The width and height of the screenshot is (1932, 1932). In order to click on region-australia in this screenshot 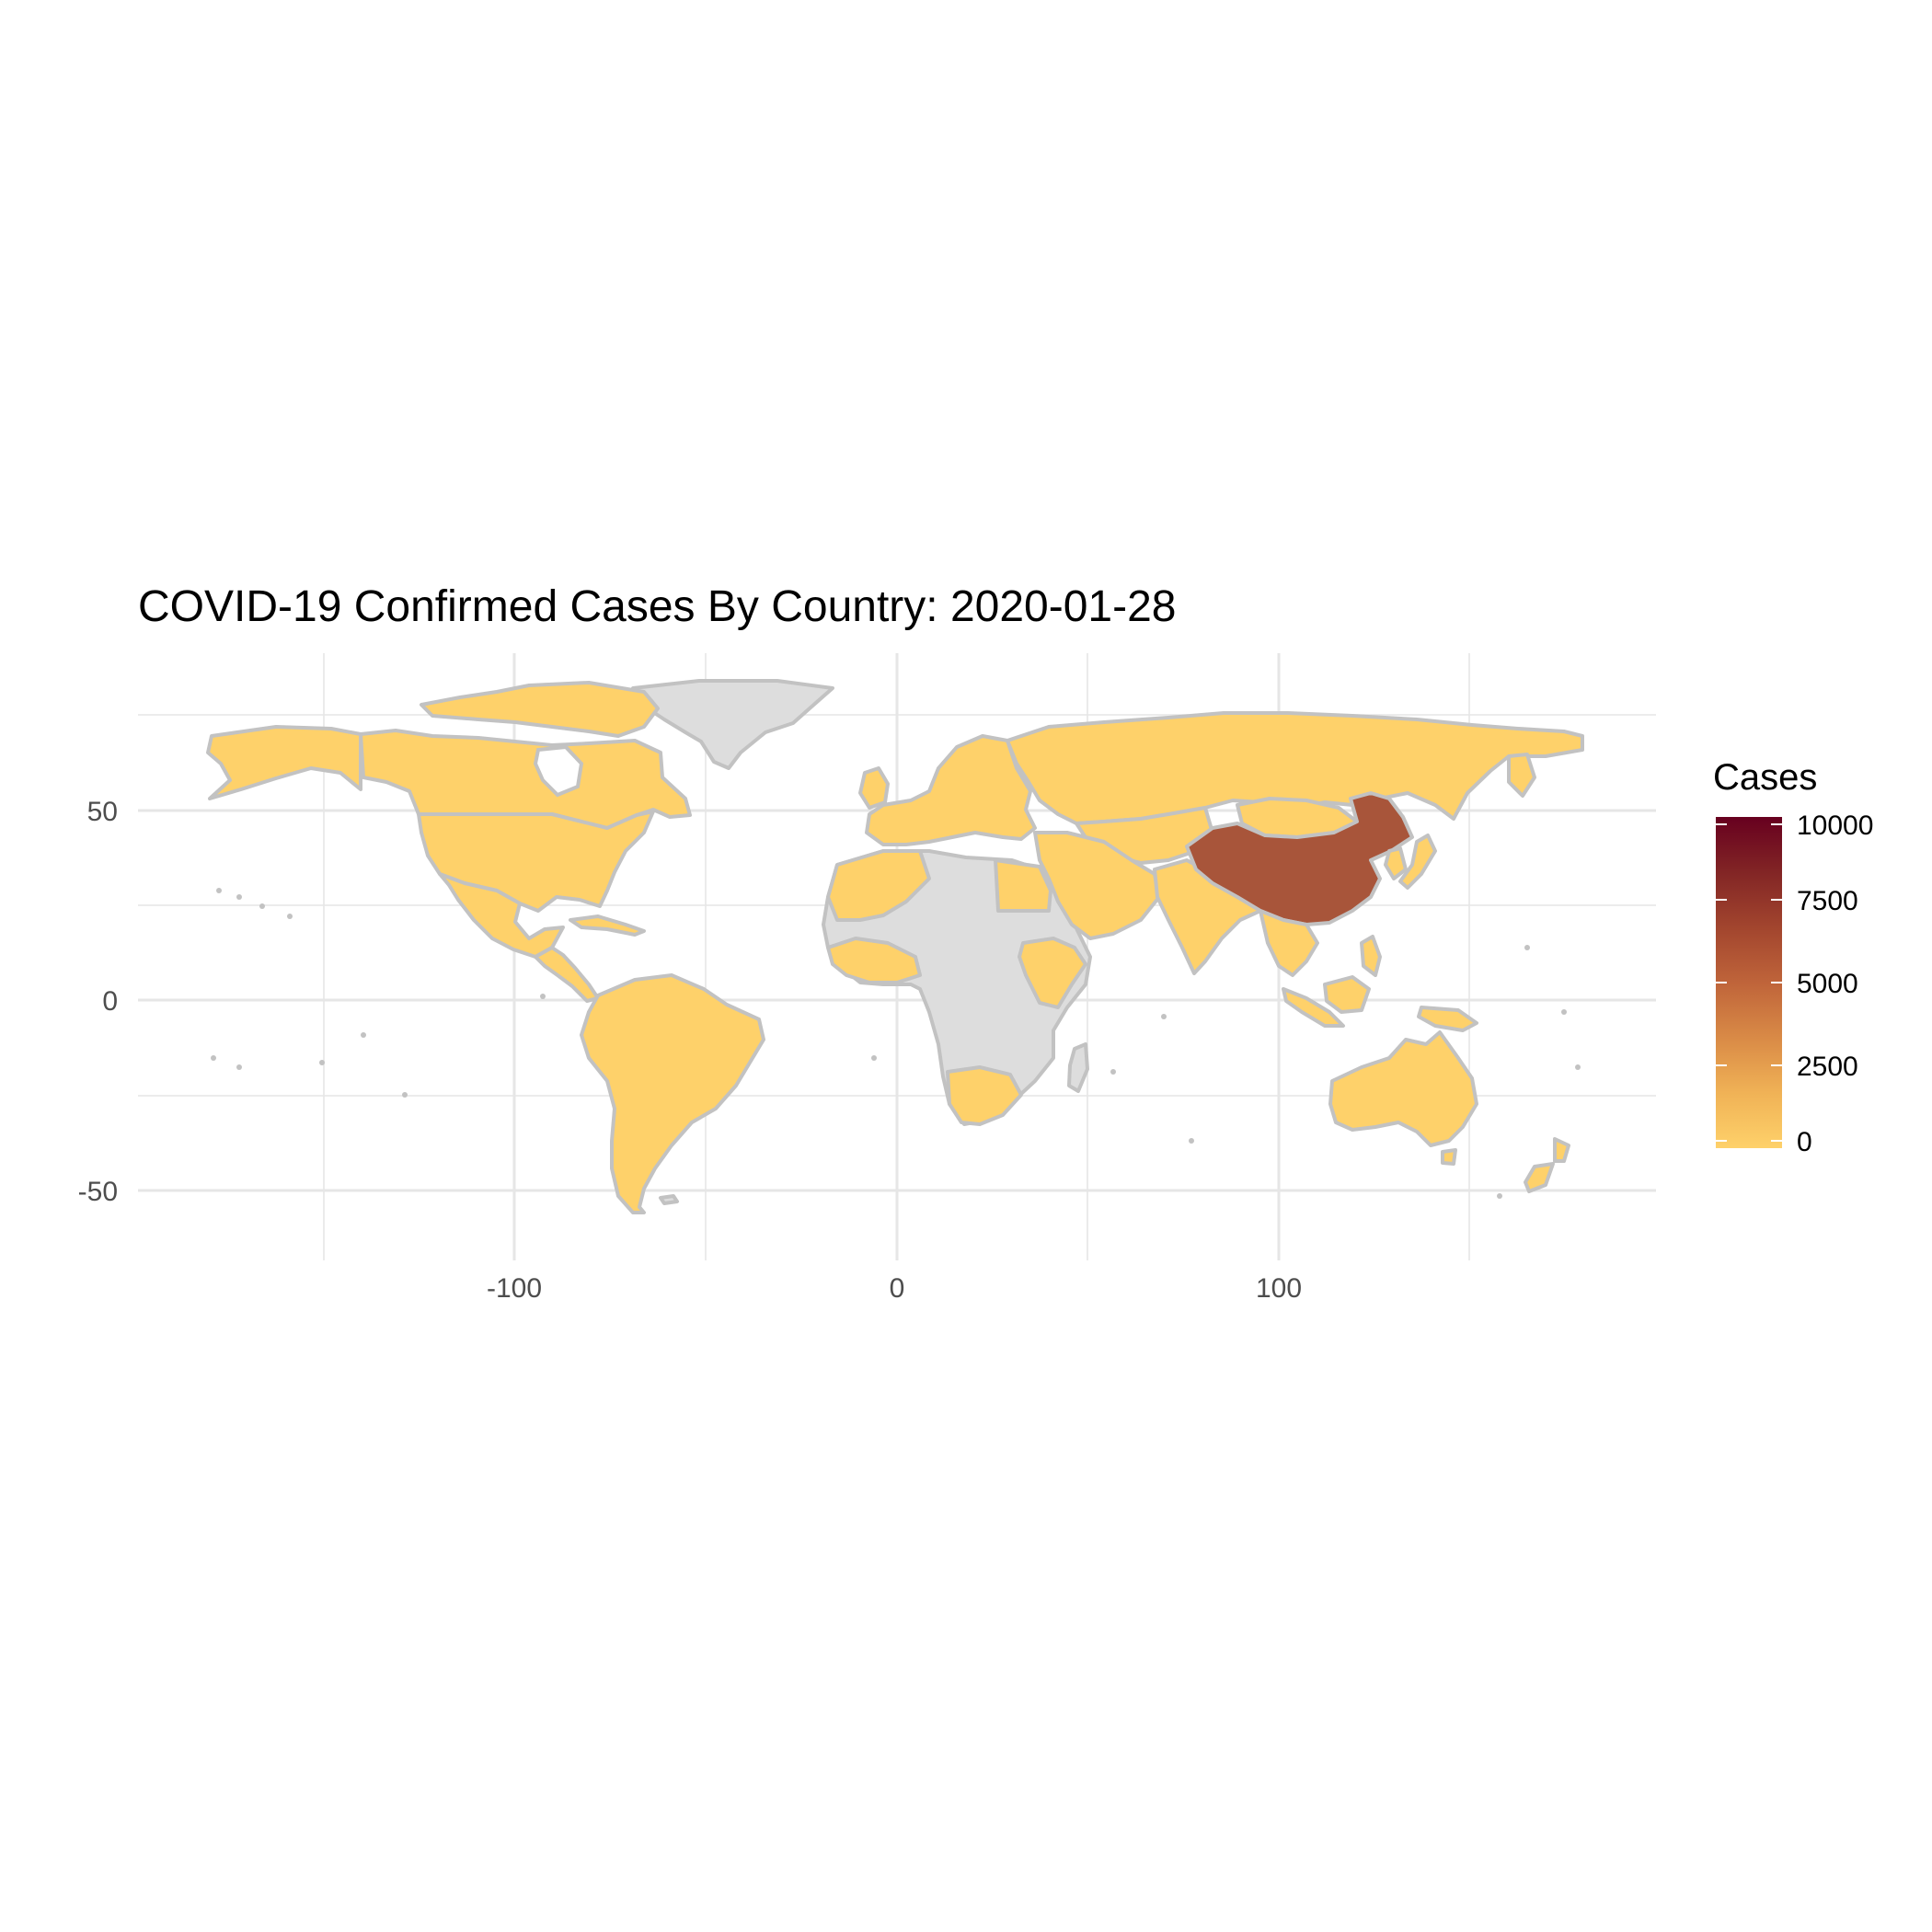, I will do `click(1403, 1088)`.